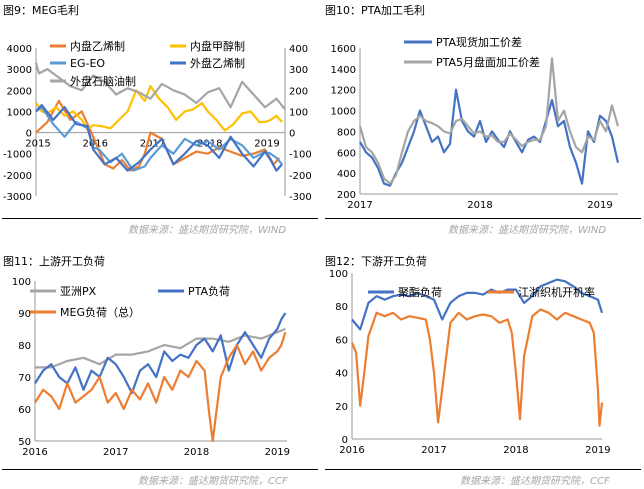 This screenshot has width=644, height=489. I want to click on legend-label: MEG负荷（总）, so click(100, 312).